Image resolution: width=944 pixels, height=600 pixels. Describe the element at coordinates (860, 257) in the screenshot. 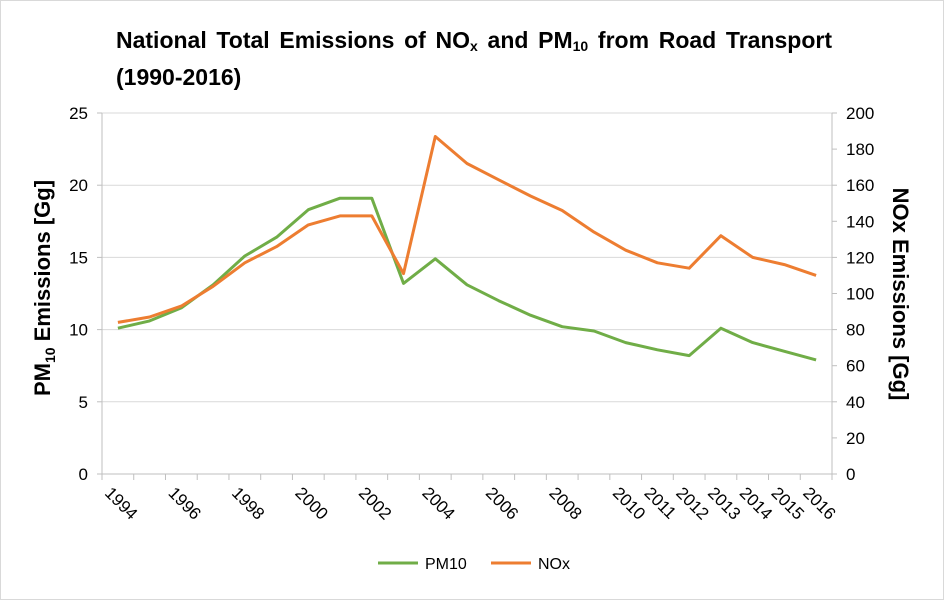

I see `y-right-tick-label: 120` at that location.